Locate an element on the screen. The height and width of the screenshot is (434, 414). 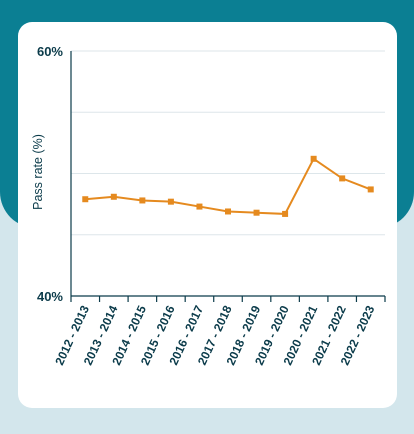
series is located at coordinates (228, 186).